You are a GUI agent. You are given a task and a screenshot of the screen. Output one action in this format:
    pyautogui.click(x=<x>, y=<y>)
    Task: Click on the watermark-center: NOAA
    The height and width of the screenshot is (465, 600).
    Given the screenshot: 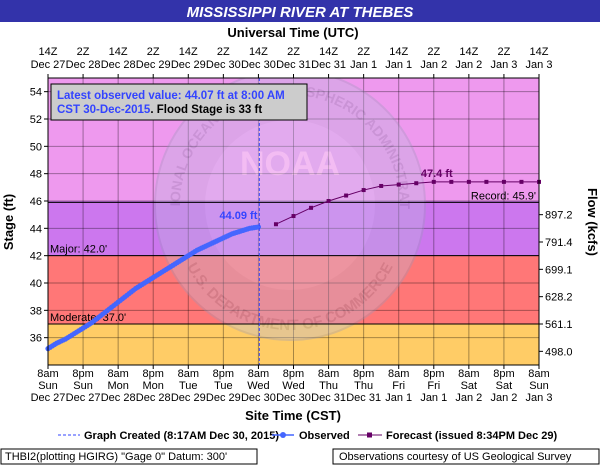 What is the action you would take?
    pyautogui.click(x=290, y=164)
    